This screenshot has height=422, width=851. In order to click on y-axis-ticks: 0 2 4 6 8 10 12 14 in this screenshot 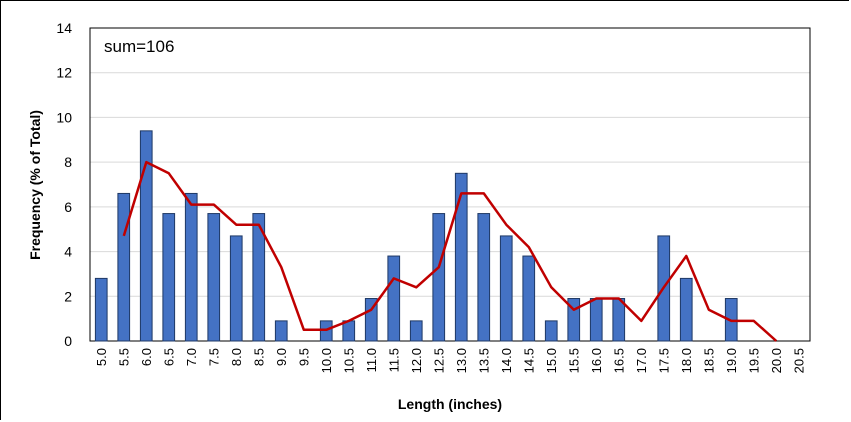, I will do `click(64, 184)`.